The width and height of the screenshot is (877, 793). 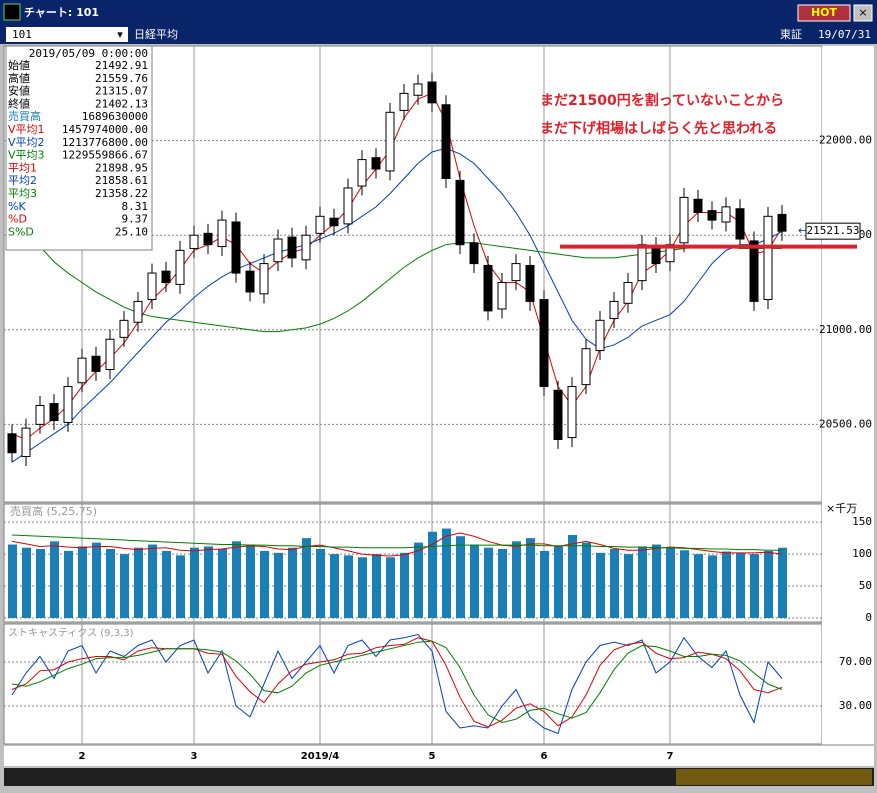 I want to click on y-tick-label: 20500.00, so click(x=845, y=423).